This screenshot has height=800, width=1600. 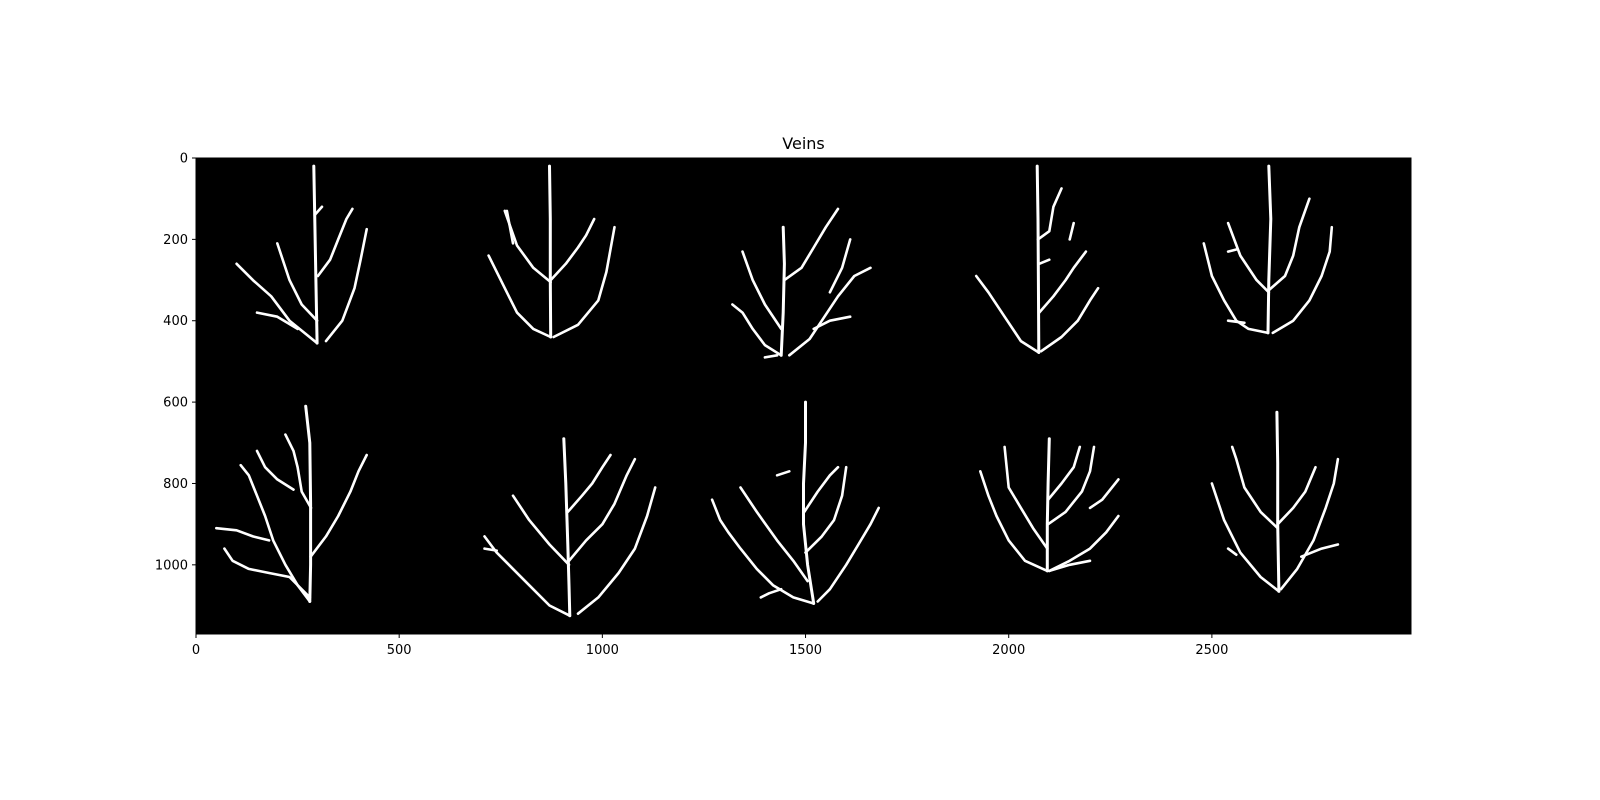 What do you see at coordinates (399, 650) in the screenshot?
I see `x-tick-label: 500` at bounding box center [399, 650].